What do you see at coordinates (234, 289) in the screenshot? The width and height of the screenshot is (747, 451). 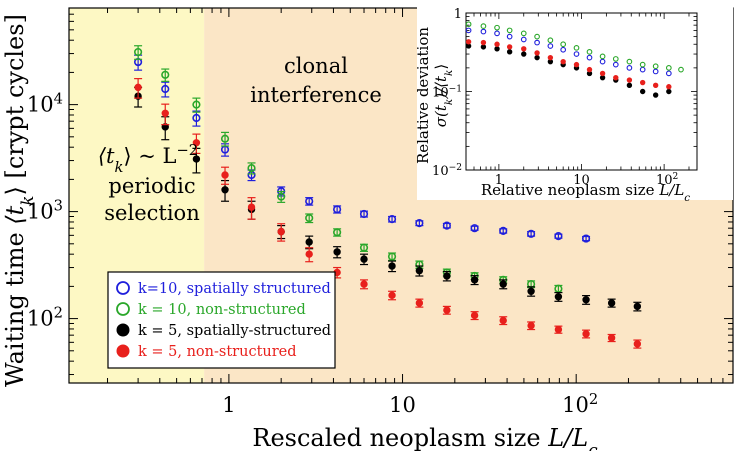 I see `legend-label: k=10, spatially structured` at bounding box center [234, 289].